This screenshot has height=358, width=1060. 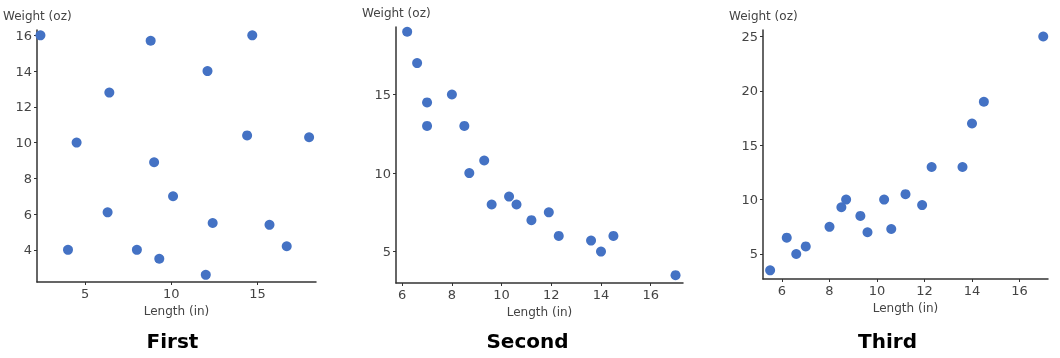 I want to click on x-tick-label: 15, so click(x=257, y=293).